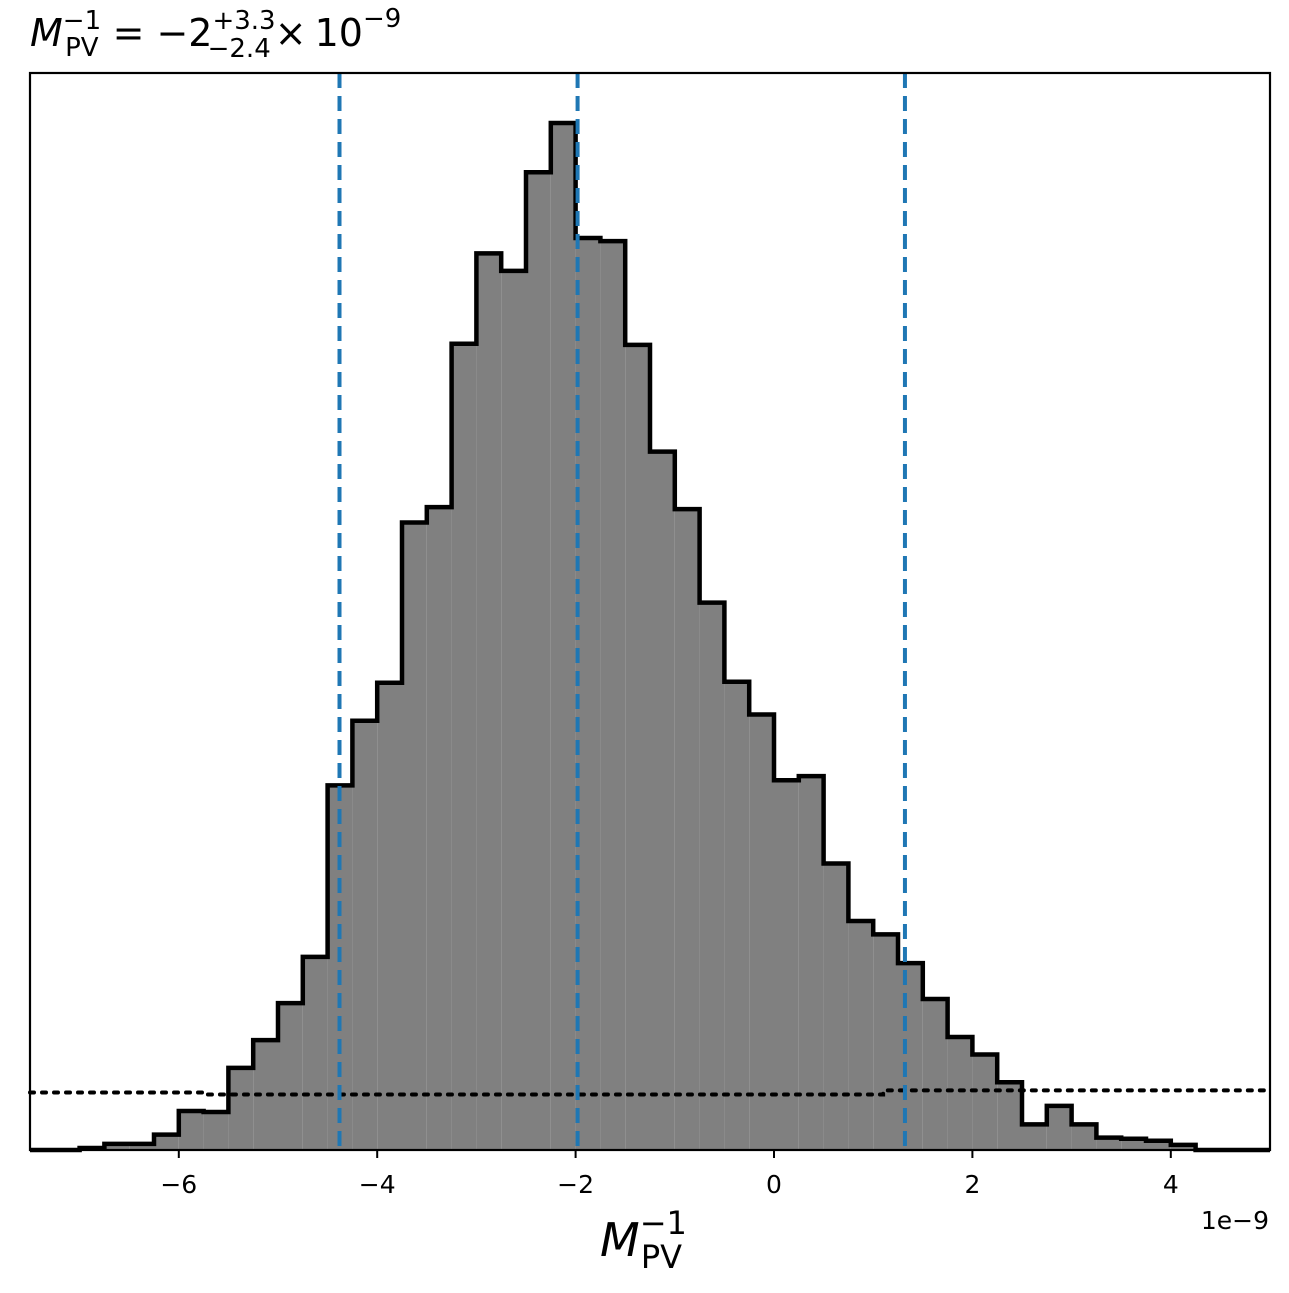 This screenshot has width=1289, height=1293. Describe the element at coordinates (620, 1240) in the screenshot. I see `xlabel-var: M` at that location.